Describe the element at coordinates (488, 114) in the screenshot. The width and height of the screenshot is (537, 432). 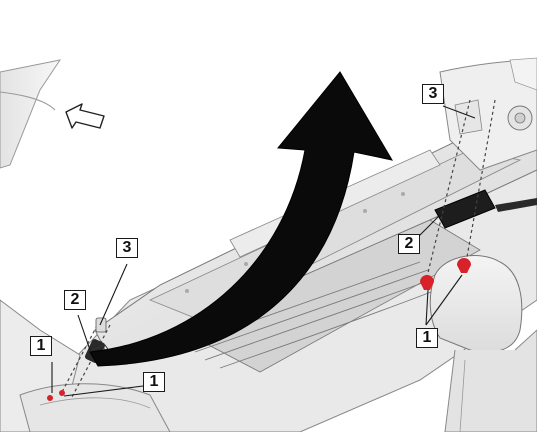
I see `rear-pillar-area` at that location.